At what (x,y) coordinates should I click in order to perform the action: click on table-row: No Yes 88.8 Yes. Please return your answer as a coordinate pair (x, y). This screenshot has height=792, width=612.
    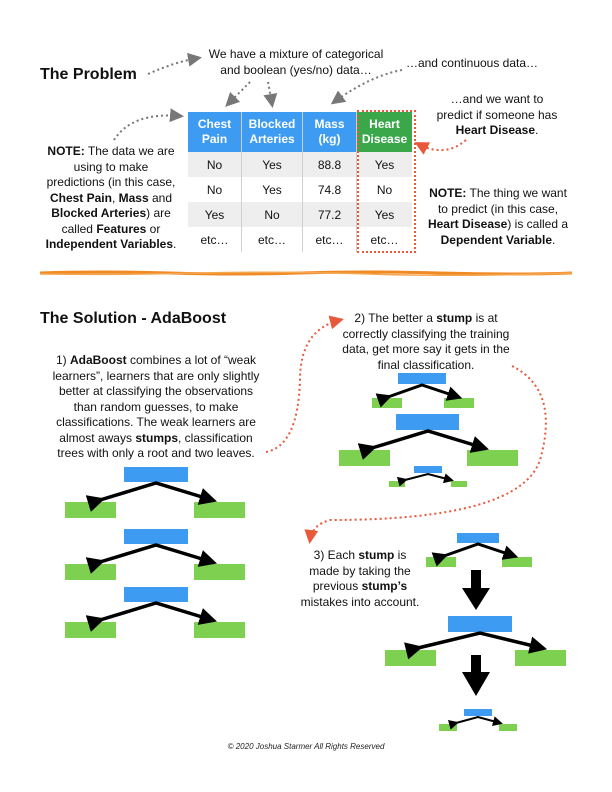
    Looking at the image, I should click on (300, 164).